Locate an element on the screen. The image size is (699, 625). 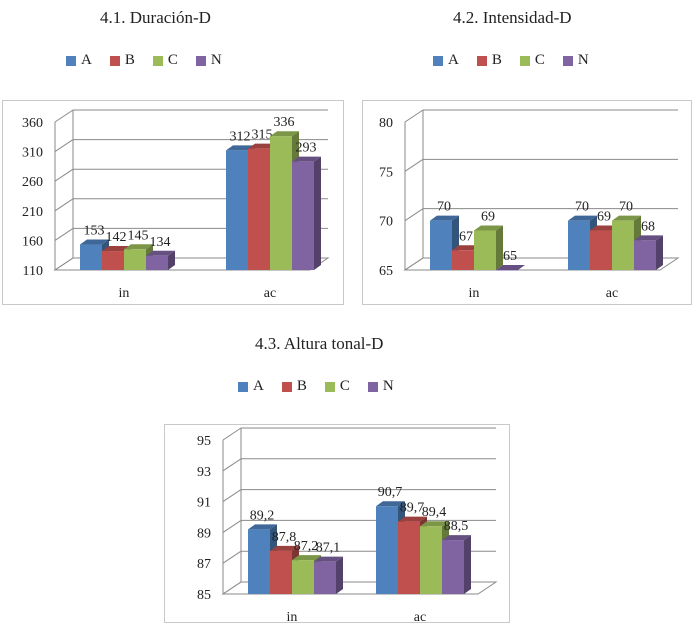
data-label: 88,5 is located at coordinates (456, 526).